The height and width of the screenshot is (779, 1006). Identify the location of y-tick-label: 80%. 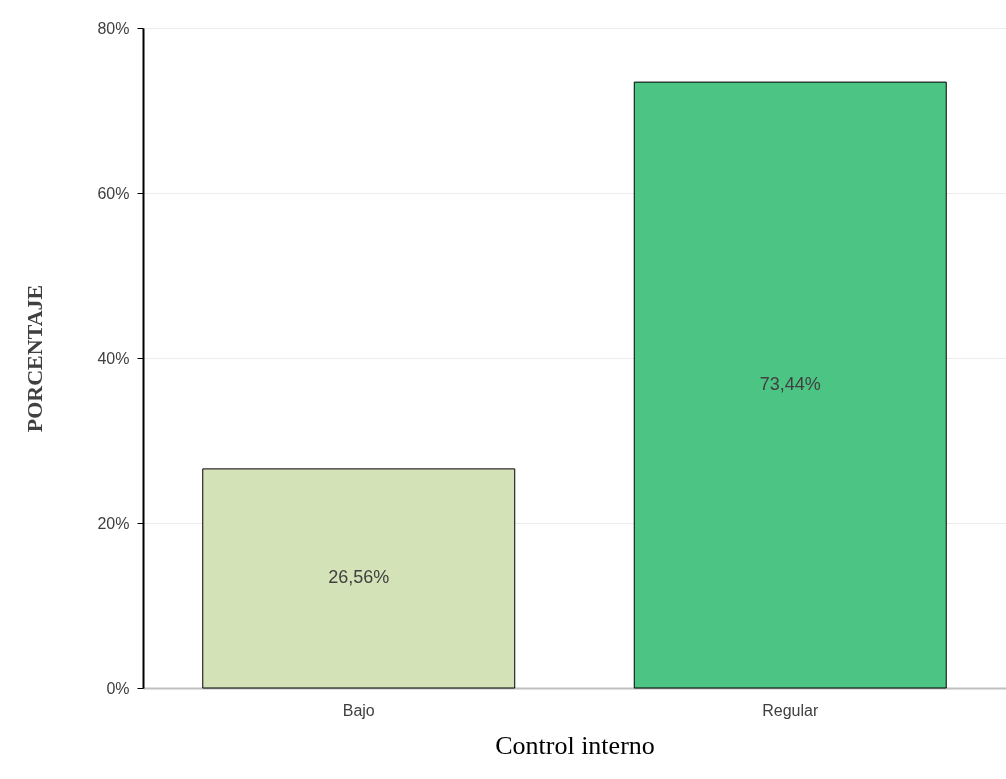
(113, 28).